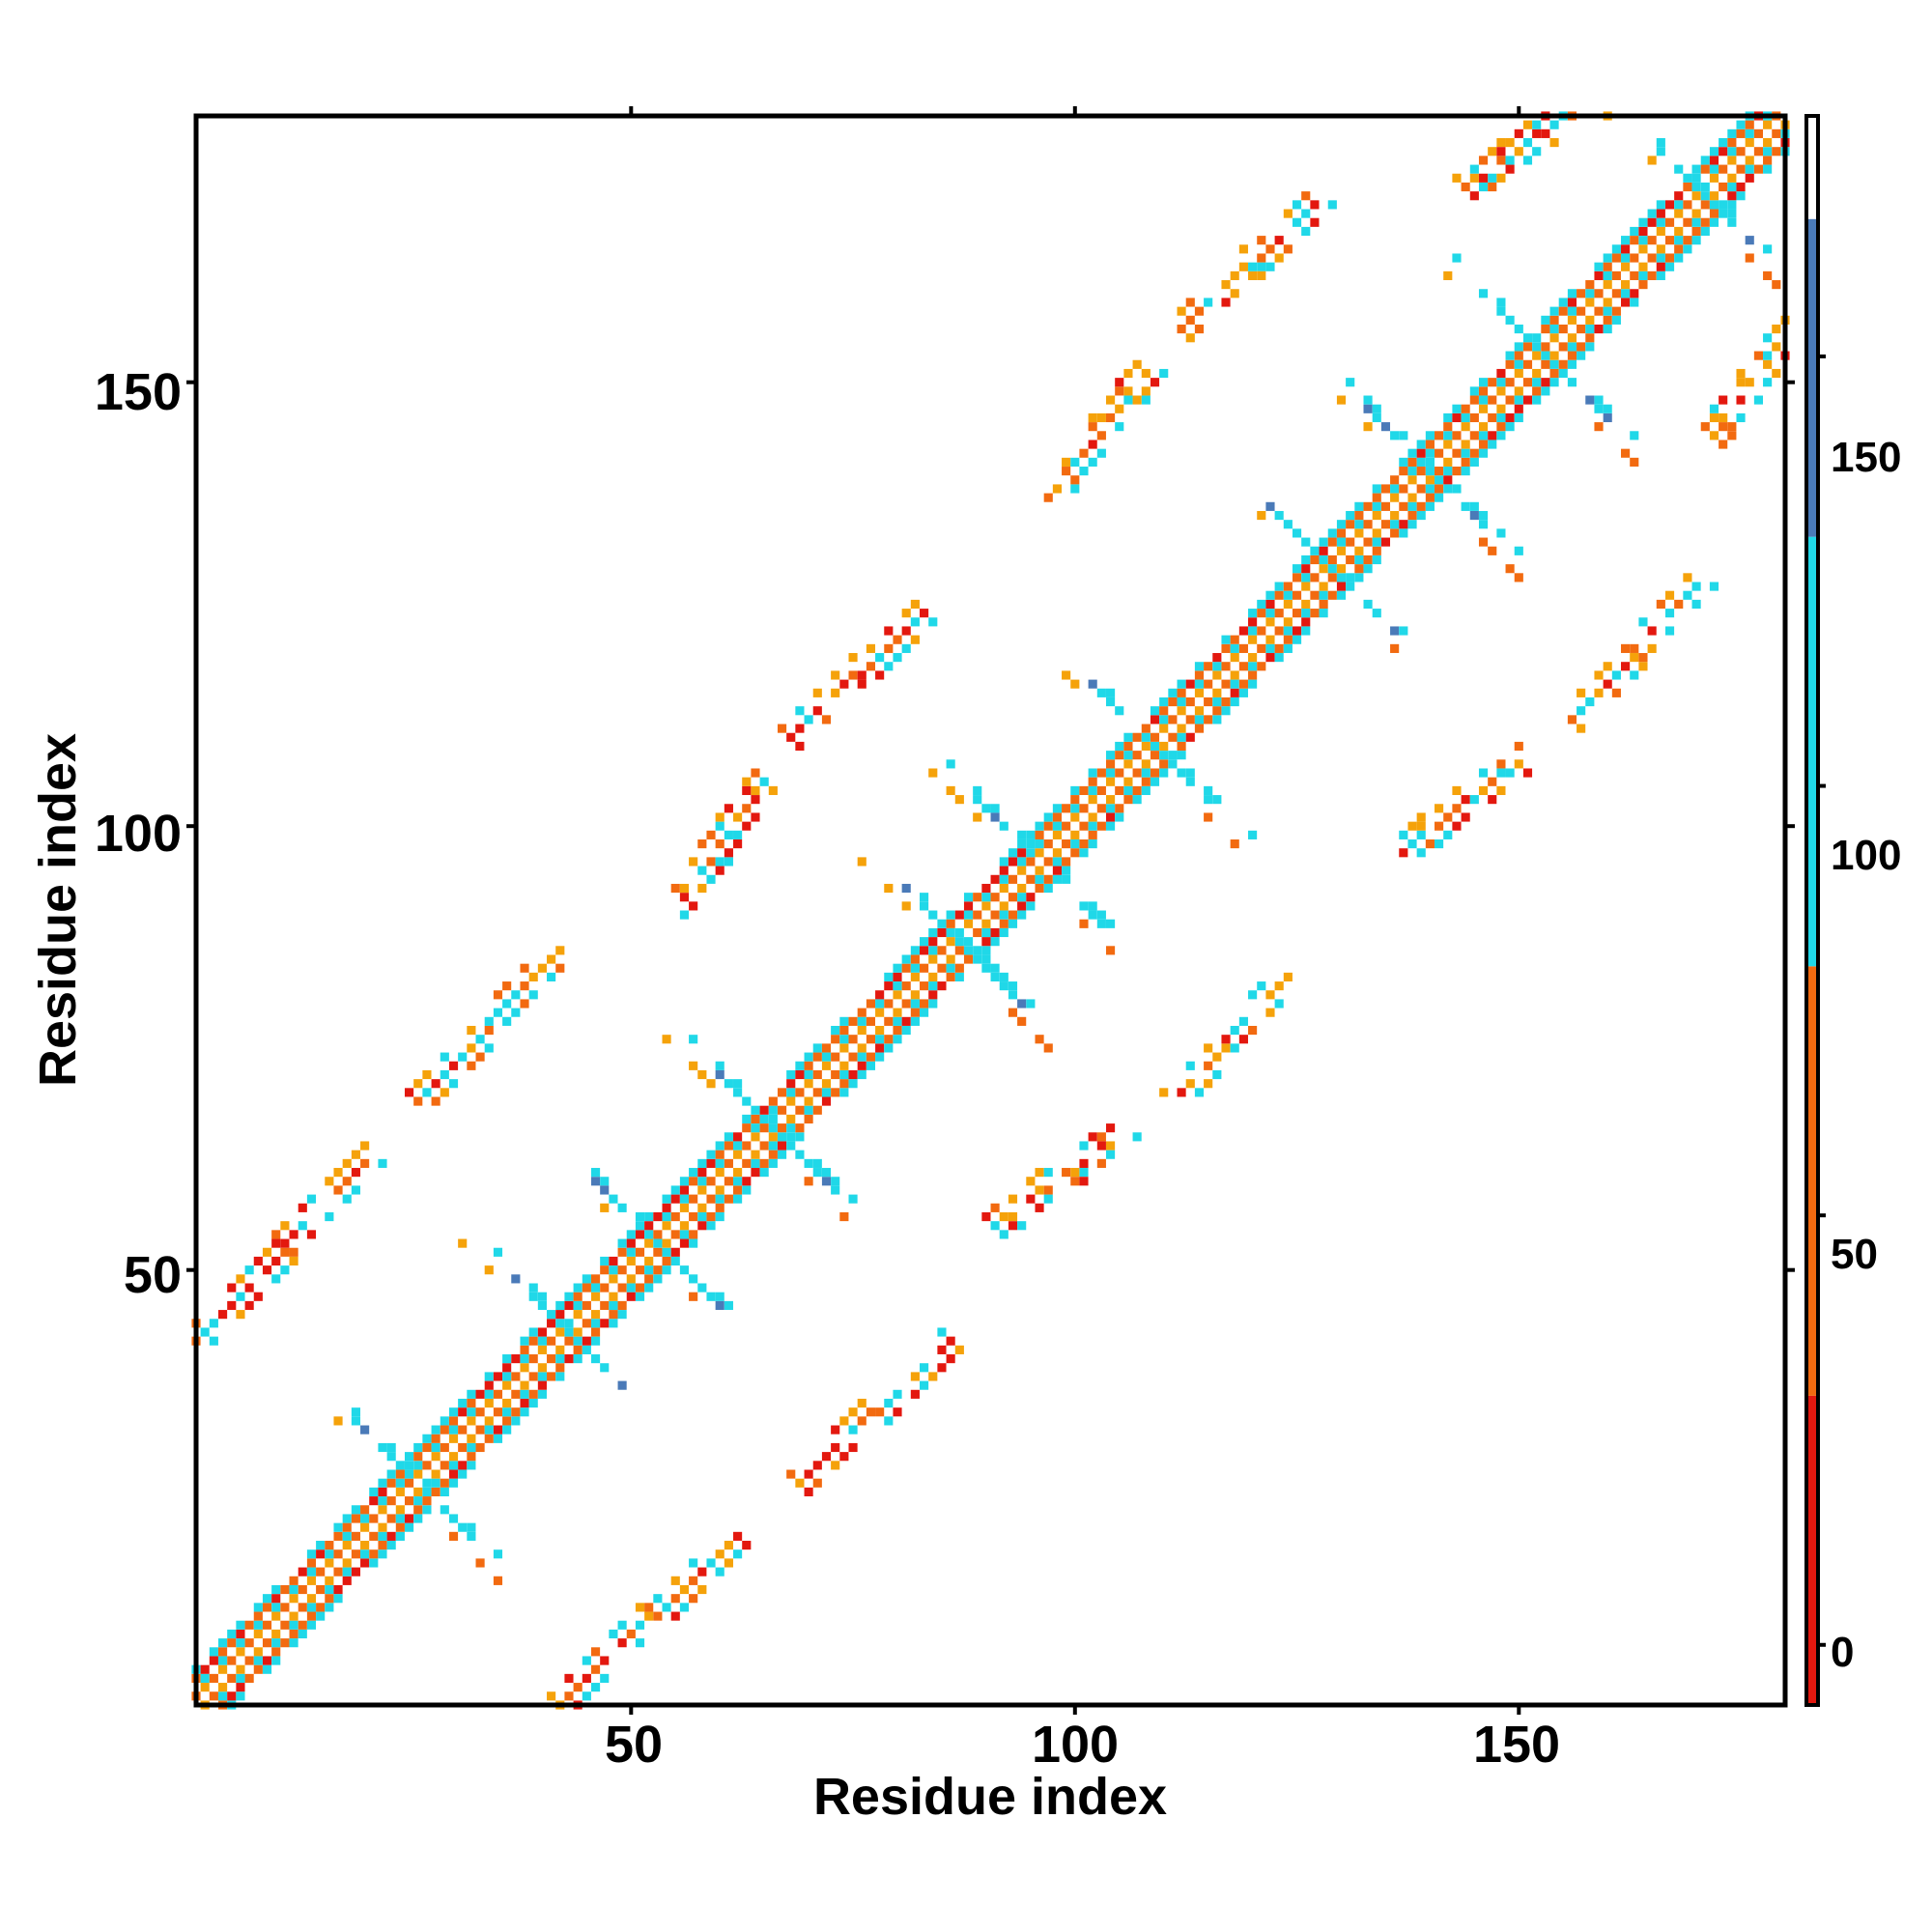 The image size is (1932, 1932). I want to click on x-tick-label: 150, so click(1516, 1745).